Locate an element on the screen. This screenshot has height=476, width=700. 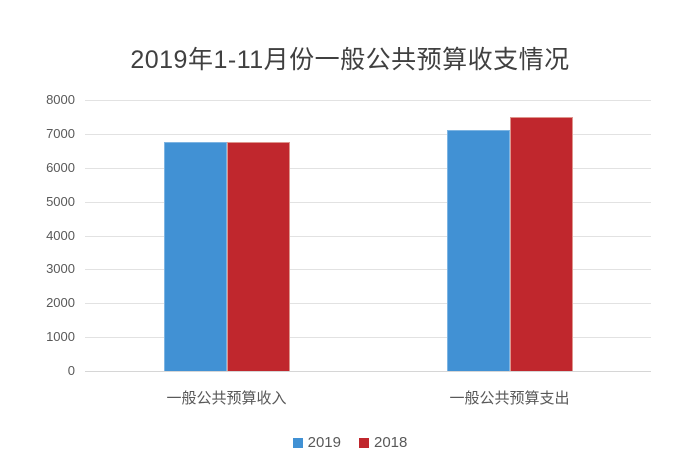
legend-item-2018: 2018 is located at coordinates (383, 442).